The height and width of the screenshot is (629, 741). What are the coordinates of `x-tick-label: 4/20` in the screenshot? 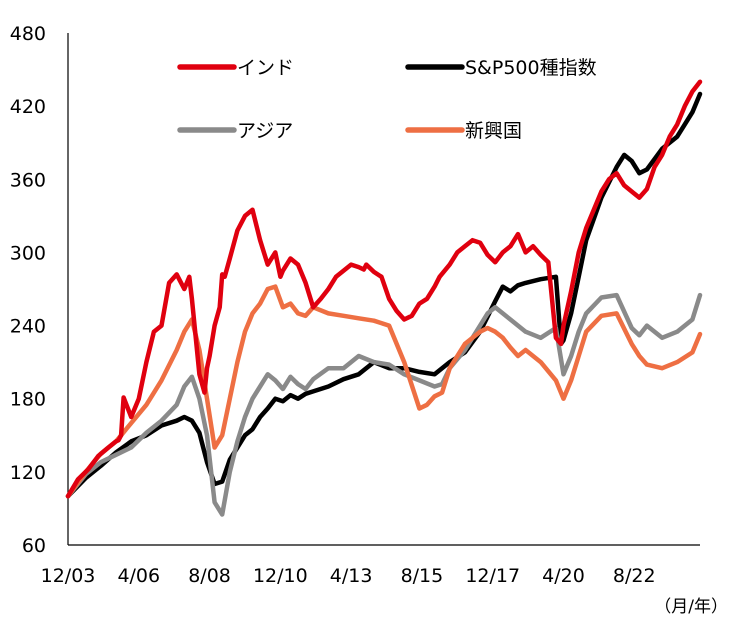 It's located at (563, 576).